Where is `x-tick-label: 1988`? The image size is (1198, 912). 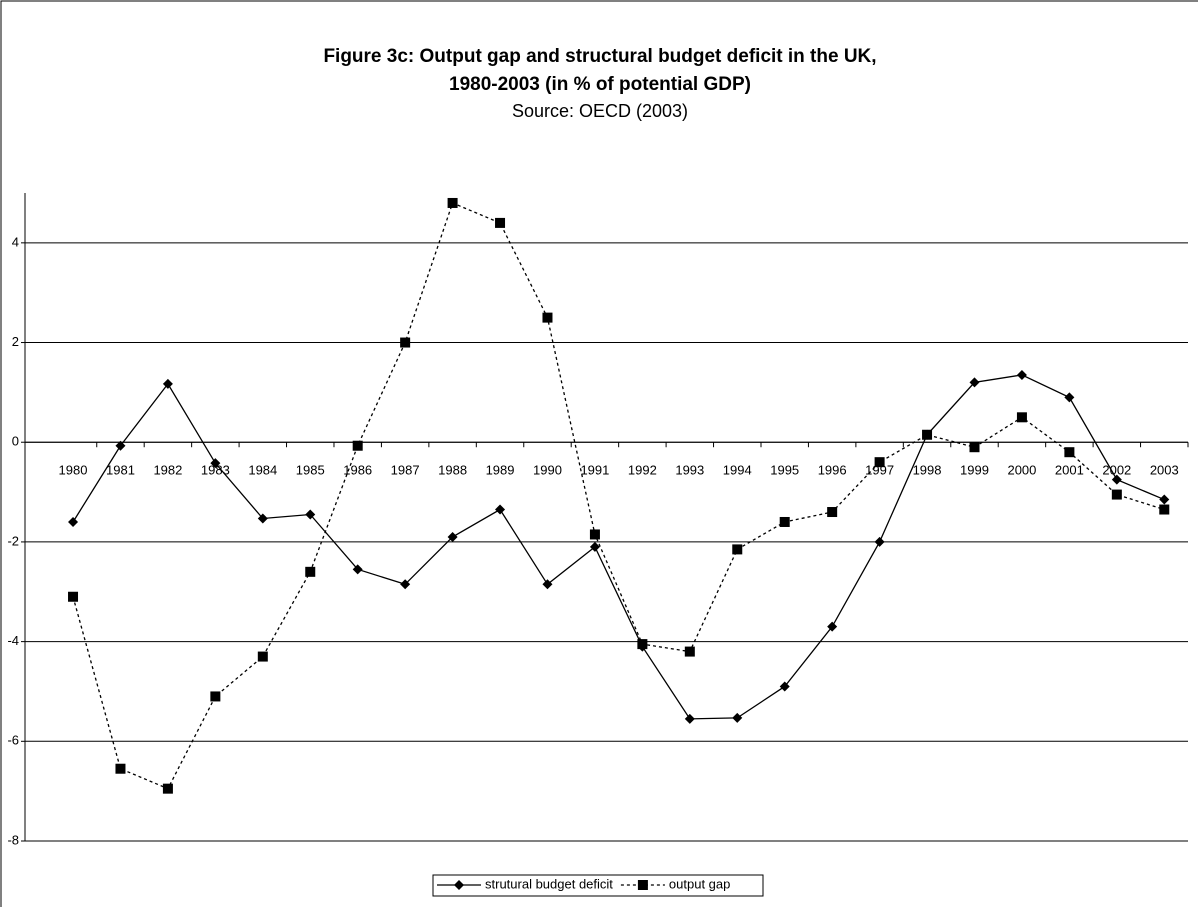 x-tick-label: 1988 is located at coordinates (452, 470).